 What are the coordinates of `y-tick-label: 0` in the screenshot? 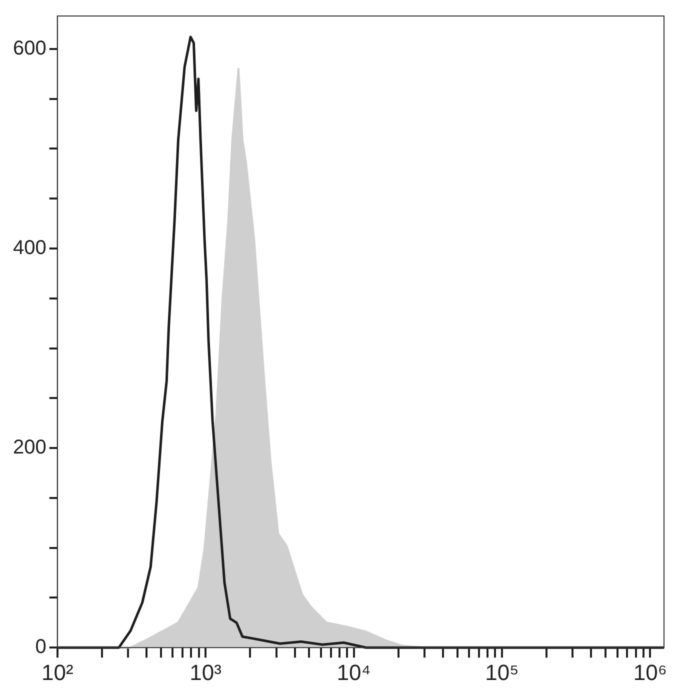 It's located at (40, 647).